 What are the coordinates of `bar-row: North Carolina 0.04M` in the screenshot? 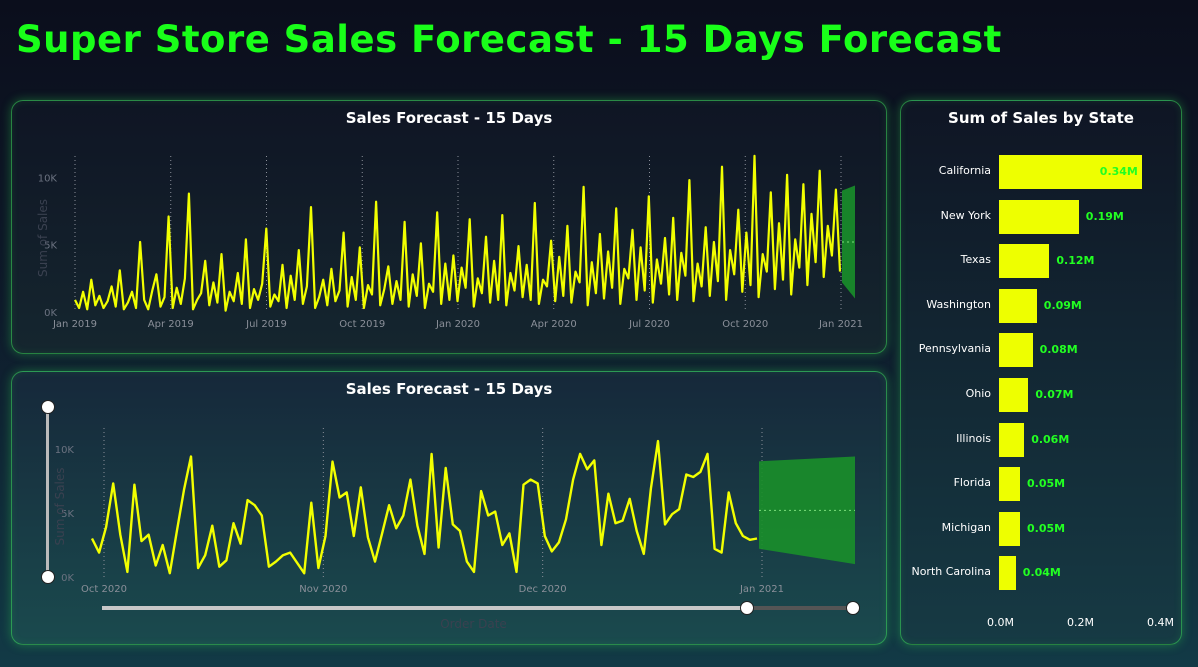 It's located at (1041, 573).